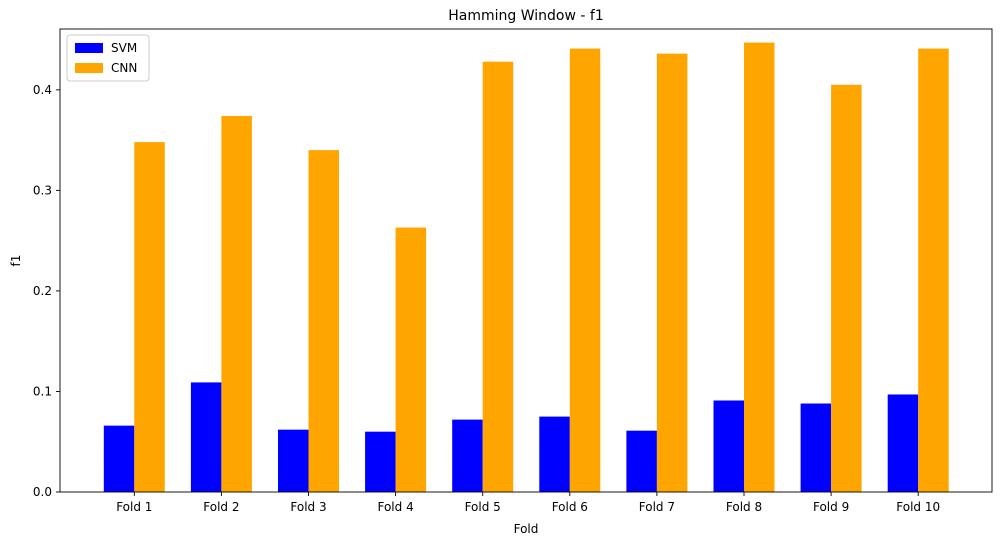 The image size is (1001, 545). I want to click on x-tick-label: Fold 9, so click(831, 507).